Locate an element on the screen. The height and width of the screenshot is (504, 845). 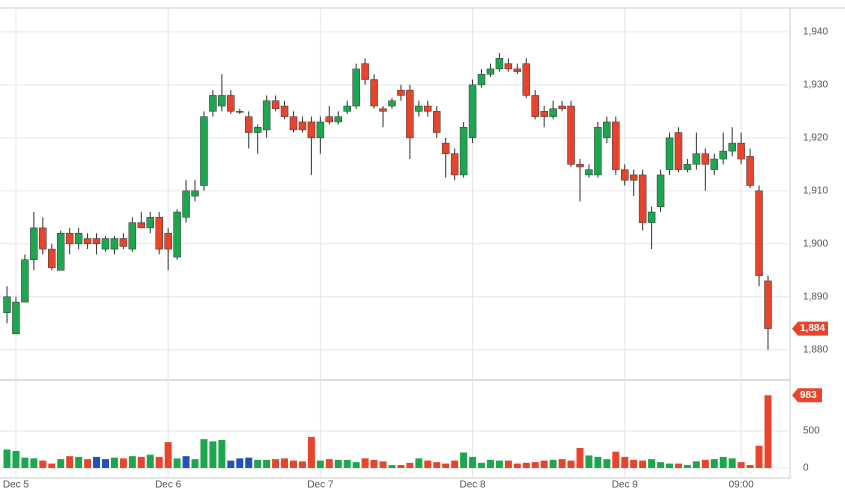
last-price-tag is located at coordinates (810, 328).